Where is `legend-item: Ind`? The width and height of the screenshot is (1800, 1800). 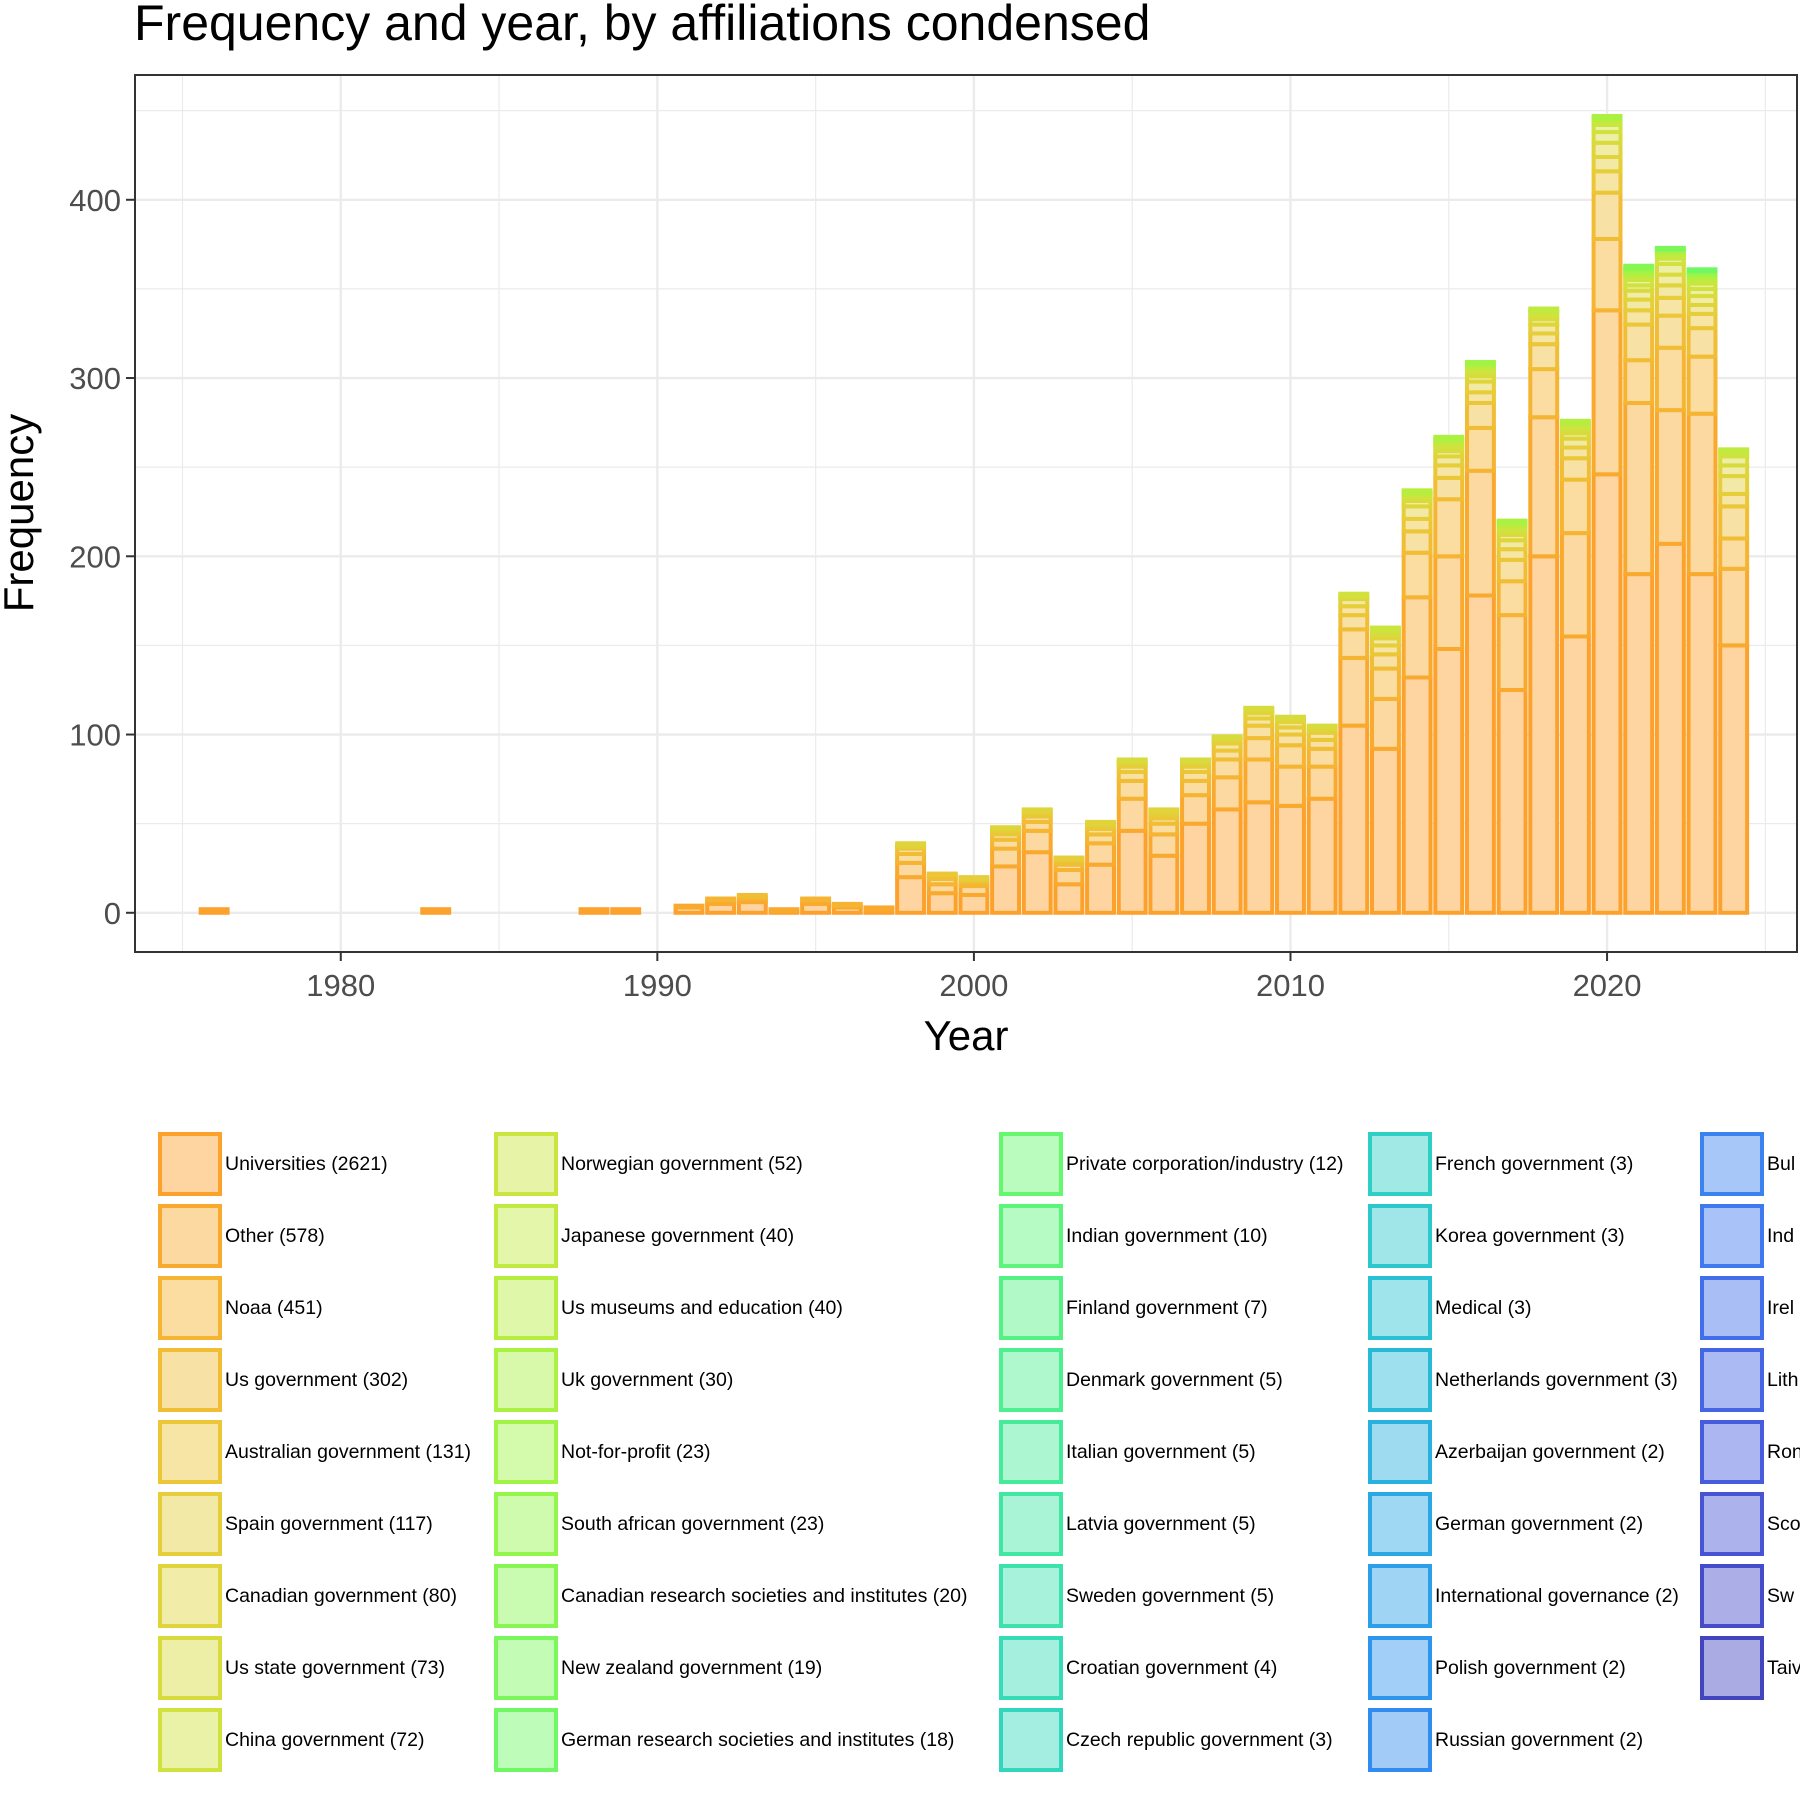
legend-item: Ind is located at coordinates (1747, 1236).